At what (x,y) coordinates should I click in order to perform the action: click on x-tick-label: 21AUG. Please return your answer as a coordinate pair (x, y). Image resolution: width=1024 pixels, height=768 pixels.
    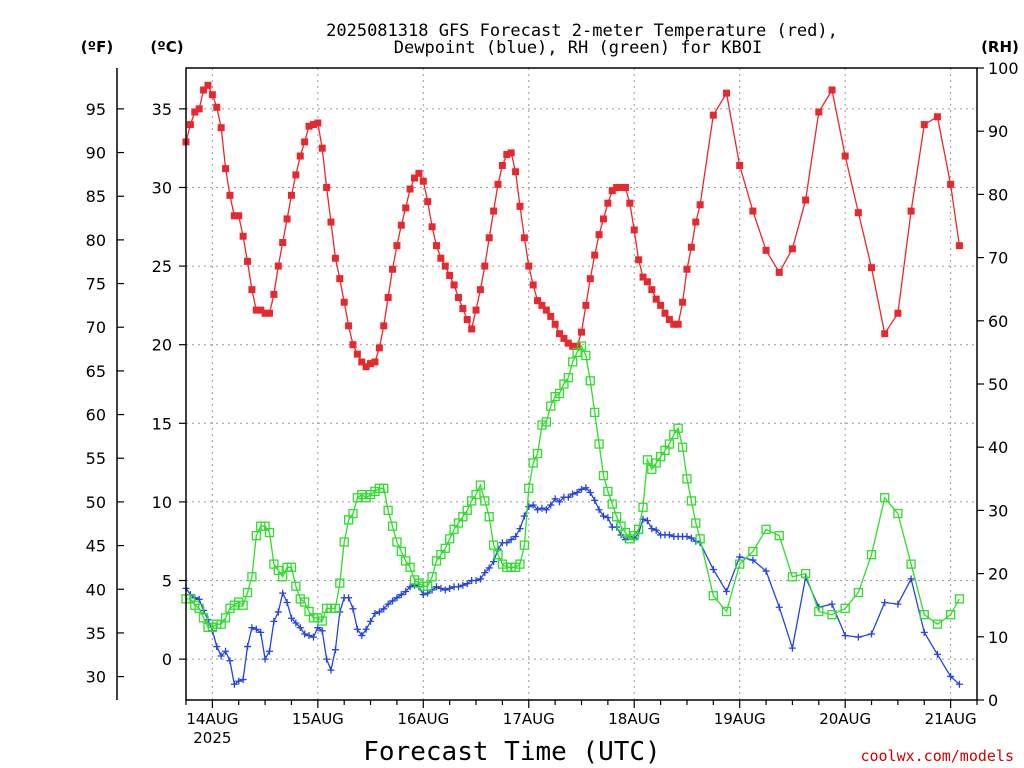
    Looking at the image, I should click on (951, 719).